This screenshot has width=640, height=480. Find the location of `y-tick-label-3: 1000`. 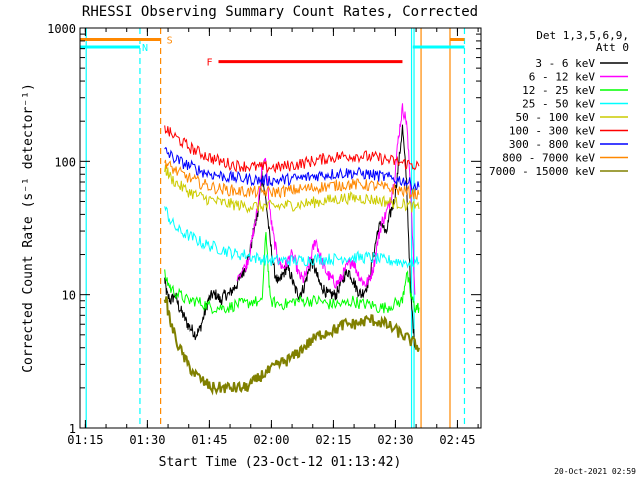

y-tick-label-3: 1000 is located at coordinates (61, 29).